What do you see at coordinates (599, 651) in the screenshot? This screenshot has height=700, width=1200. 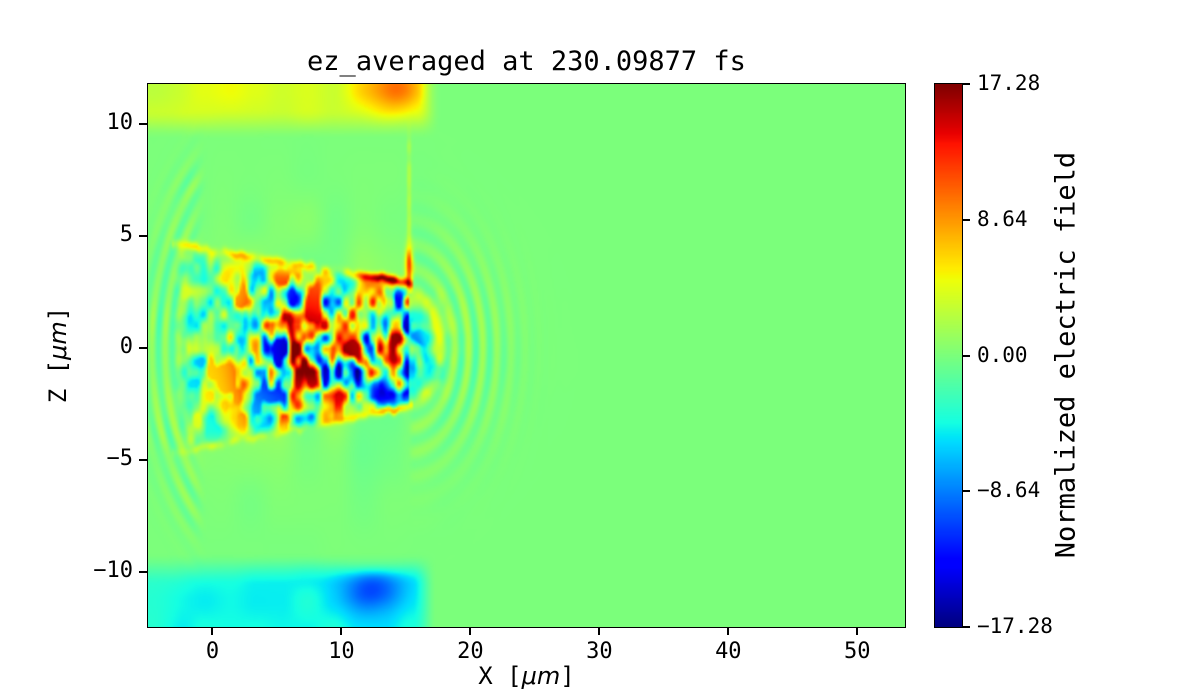 I see `x-tick-label: 30` at bounding box center [599, 651].